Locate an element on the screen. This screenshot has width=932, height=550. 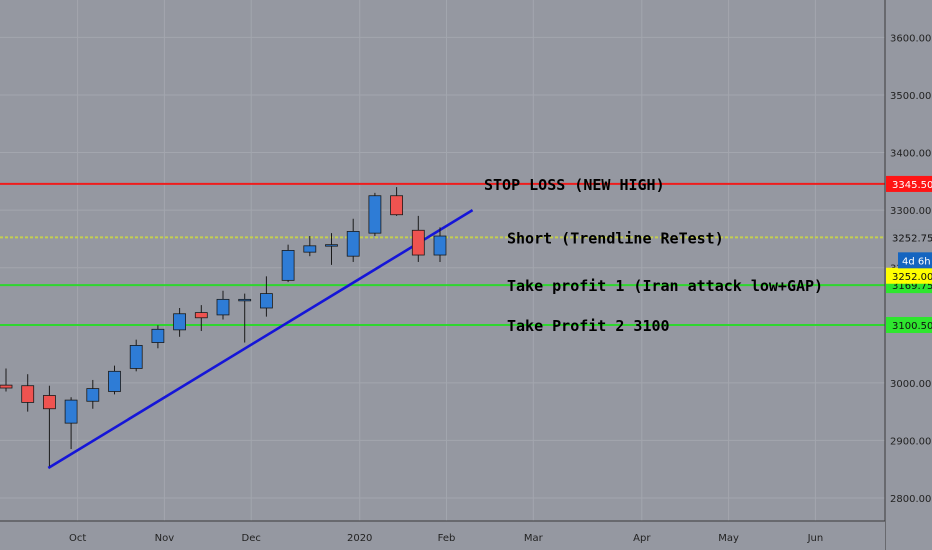
x-tick-label: Jun is located at coordinates (815, 538).